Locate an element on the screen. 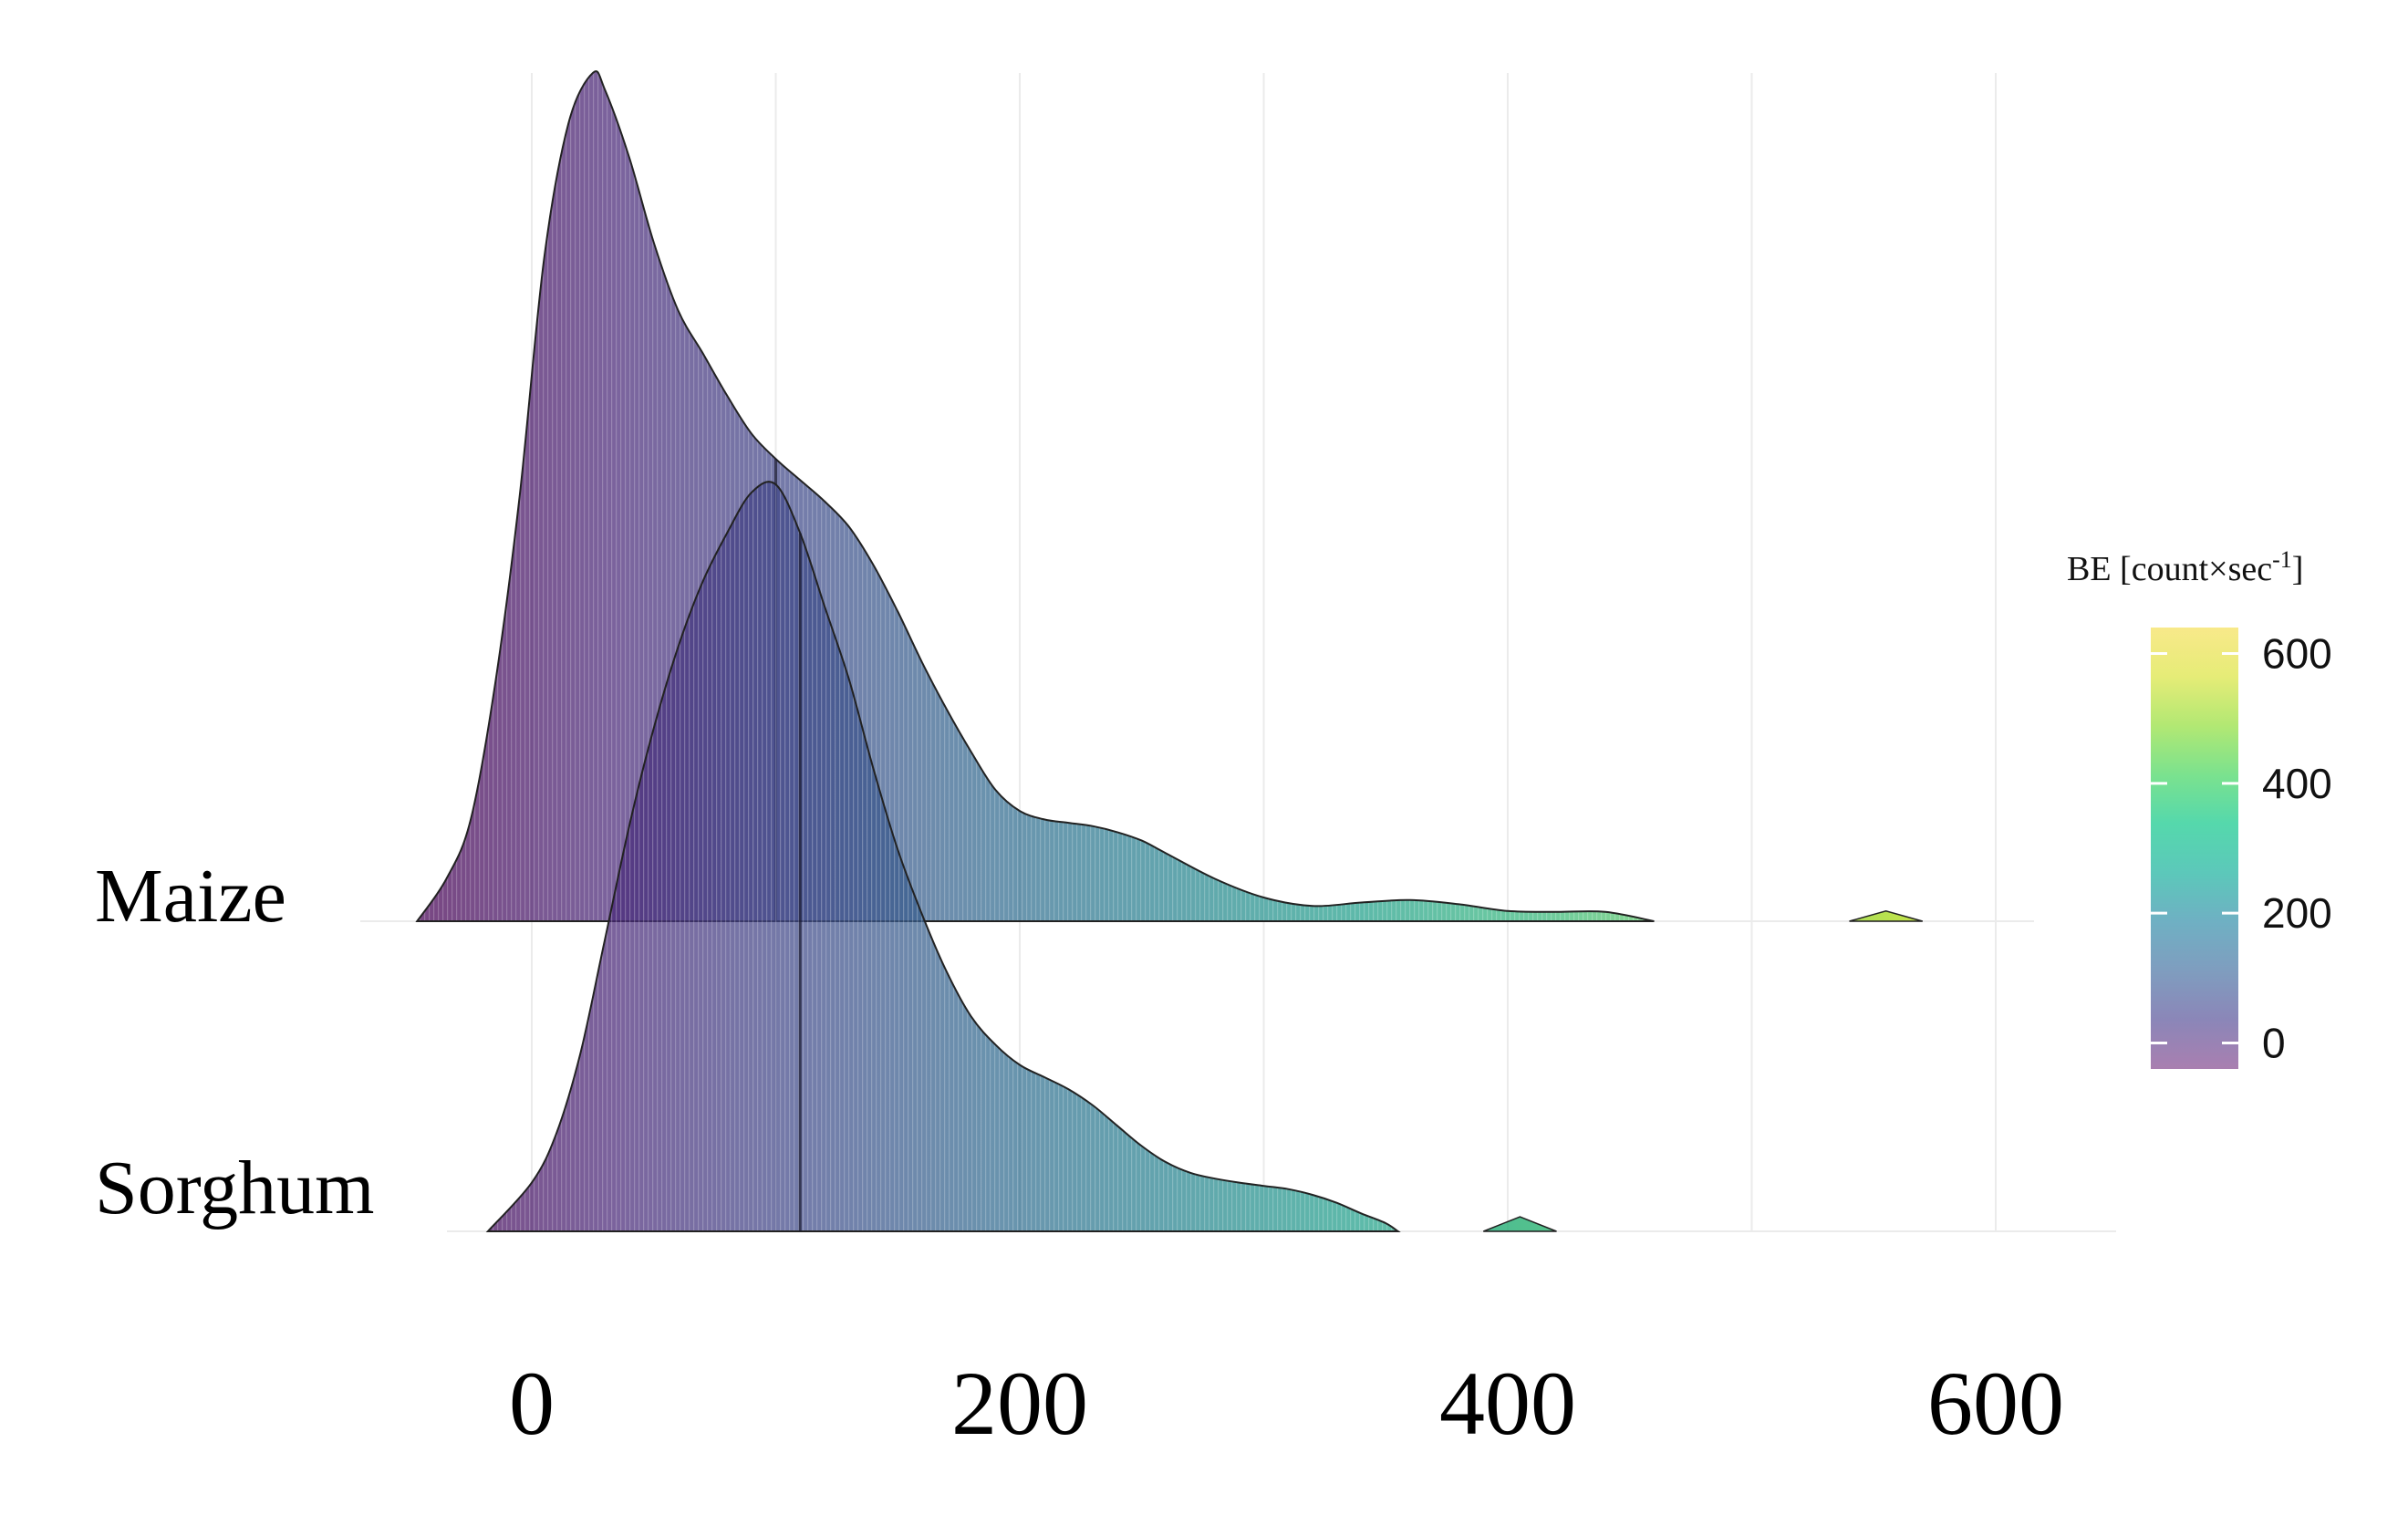  density-tail-sorghum is located at coordinates (1520, 1224).